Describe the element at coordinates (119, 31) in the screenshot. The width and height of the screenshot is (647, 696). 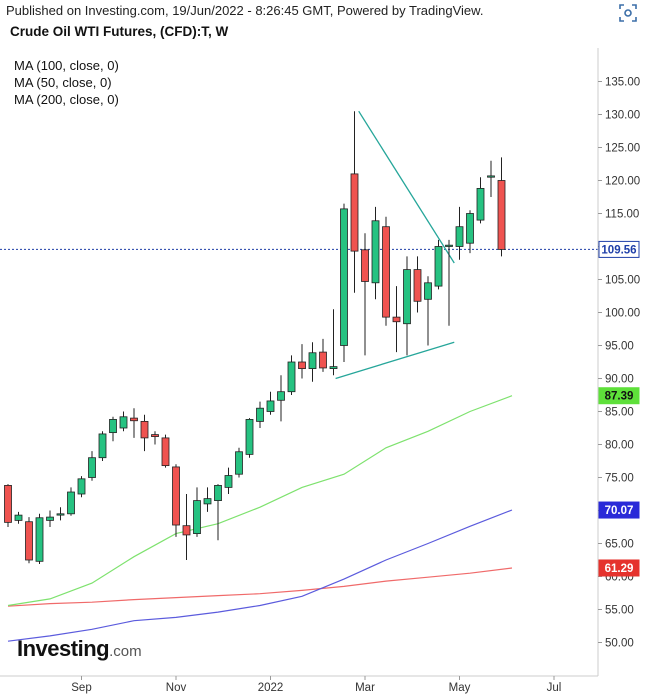
I see `chart-title: Crude Oil WTI Futures, (CFD):T, W` at that location.